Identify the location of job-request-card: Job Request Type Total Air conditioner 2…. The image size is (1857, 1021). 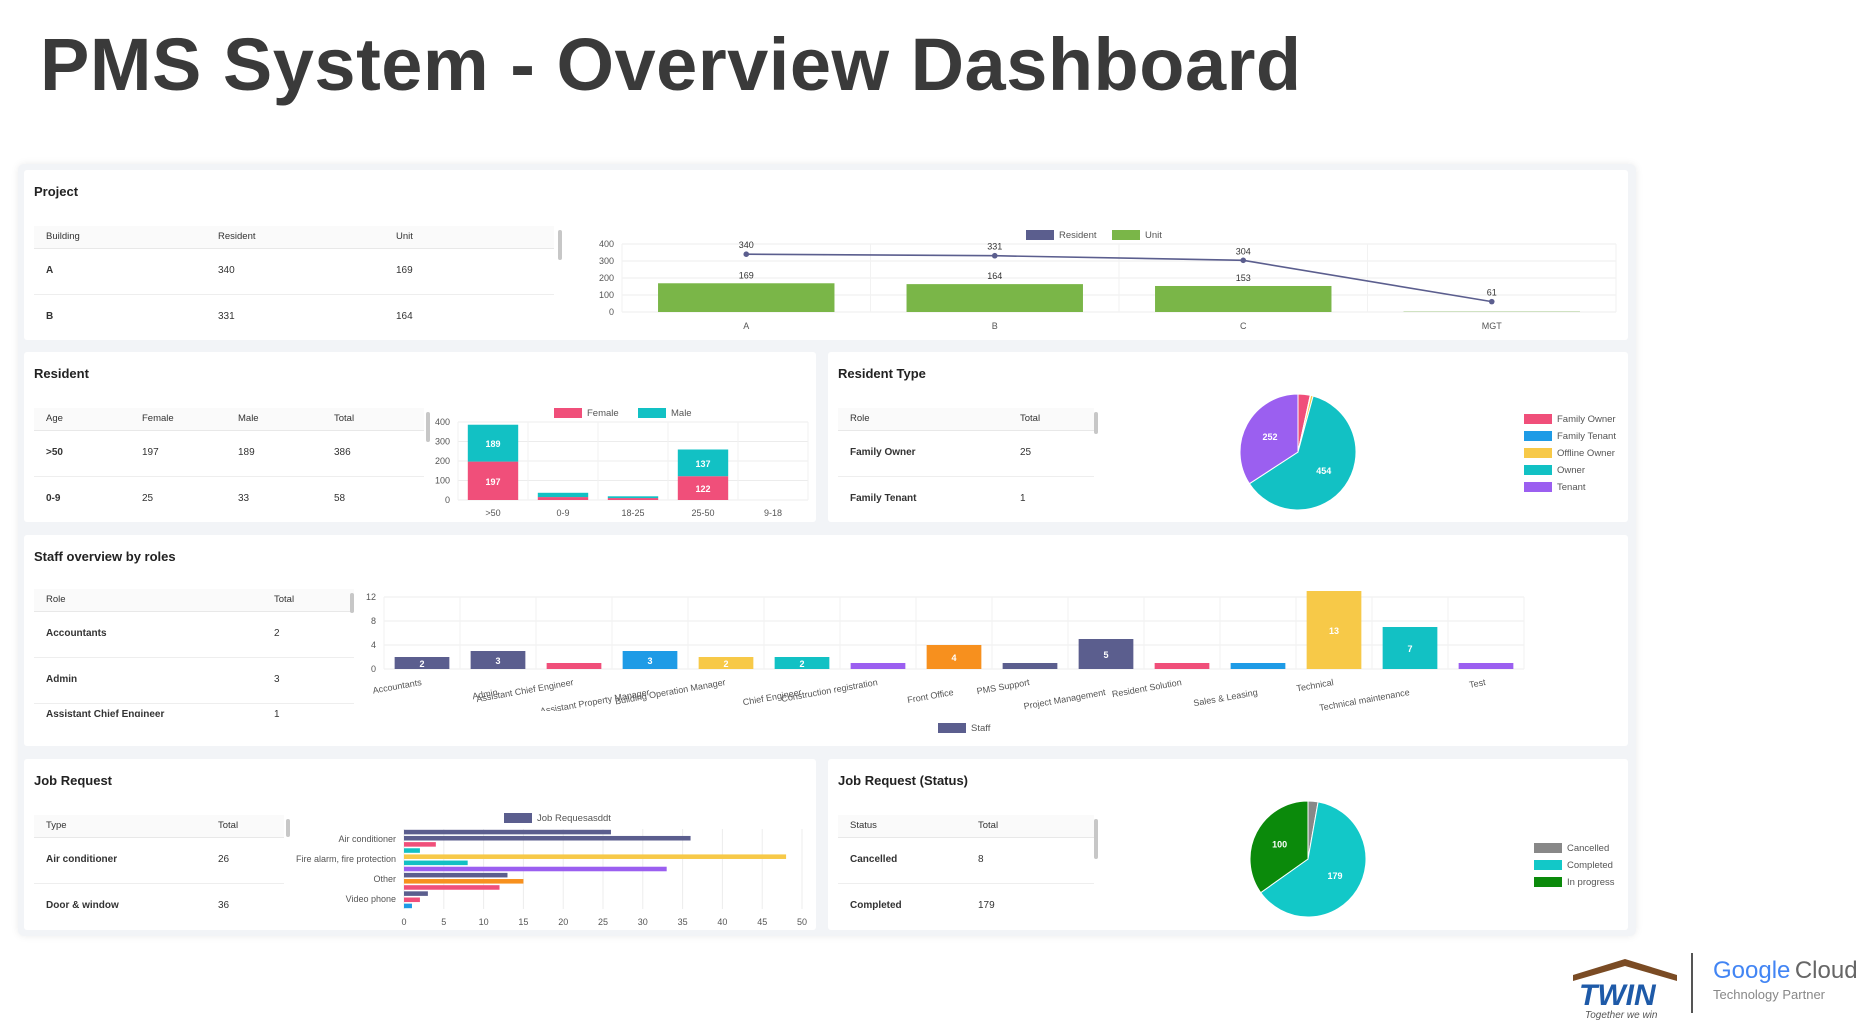
(420, 844).